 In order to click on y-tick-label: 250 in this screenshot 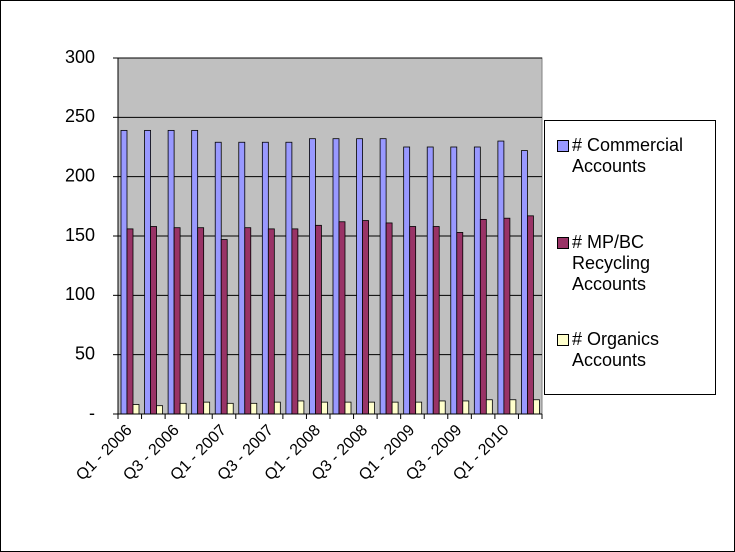, I will do `click(80, 116)`.